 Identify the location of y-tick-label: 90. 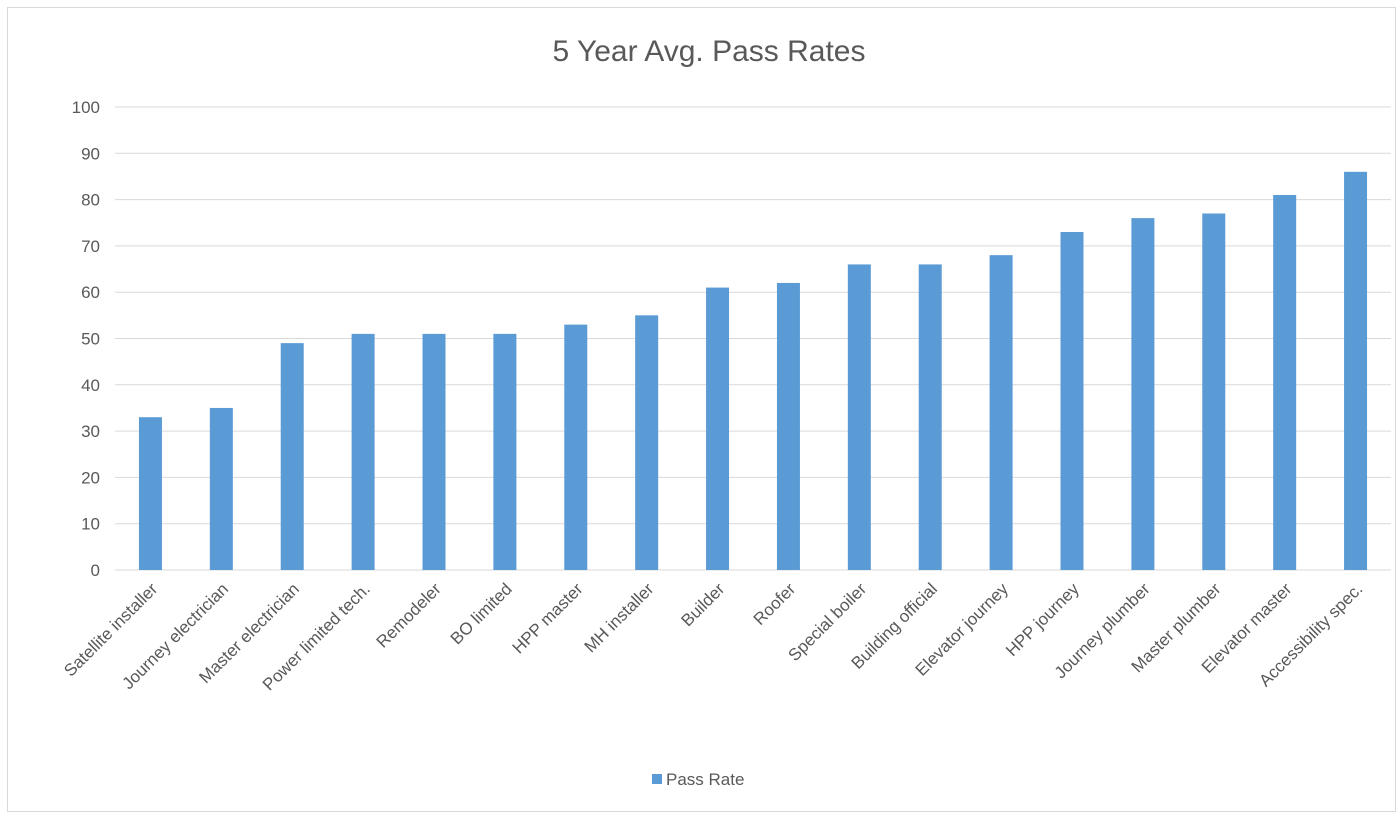
(90, 153).